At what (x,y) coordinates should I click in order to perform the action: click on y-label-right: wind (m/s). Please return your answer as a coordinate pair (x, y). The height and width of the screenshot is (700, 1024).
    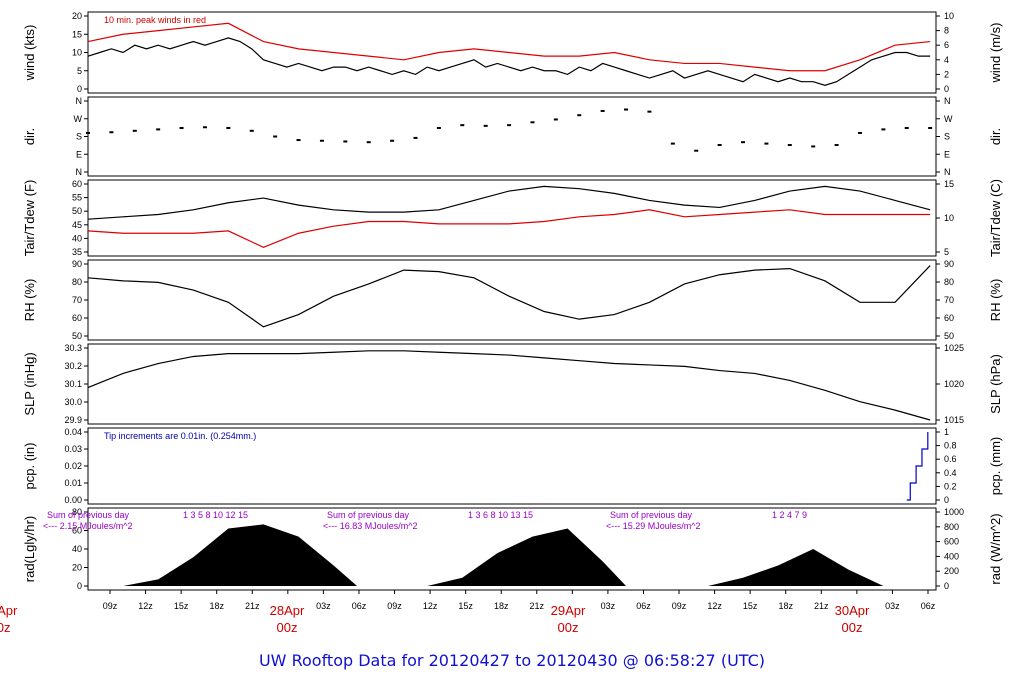
    Looking at the image, I should click on (995, 53).